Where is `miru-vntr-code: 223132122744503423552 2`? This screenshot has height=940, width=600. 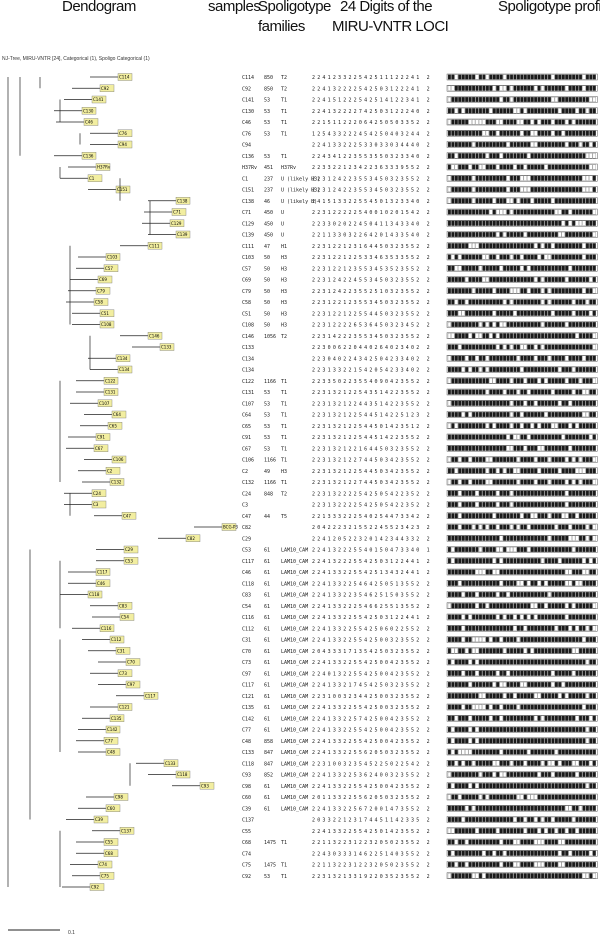
miru-vntr-code: 223132122744503423552 2 is located at coordinates (372, 483).